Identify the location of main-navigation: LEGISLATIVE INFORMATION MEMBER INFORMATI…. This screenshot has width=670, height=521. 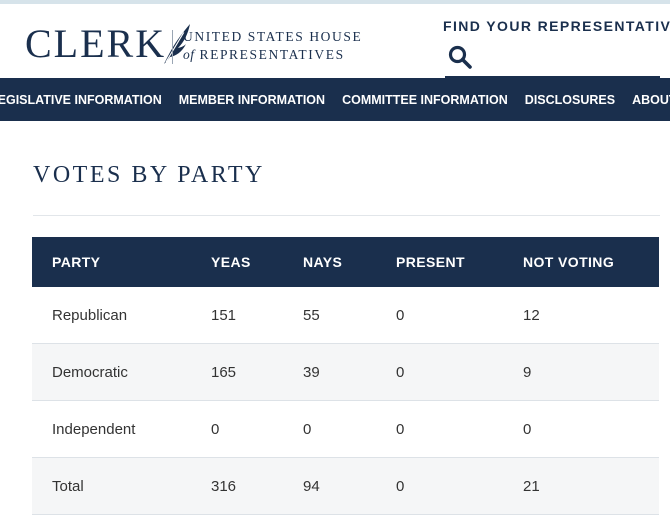
(335, 99).